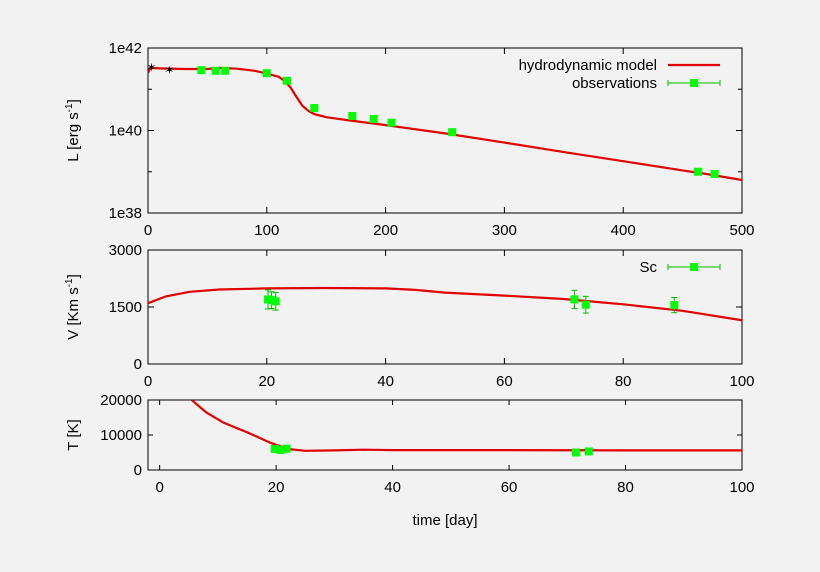  Describe the element at coordinates (623, 230) in the screenshot. I see `x-tick-label: 400` at that location.